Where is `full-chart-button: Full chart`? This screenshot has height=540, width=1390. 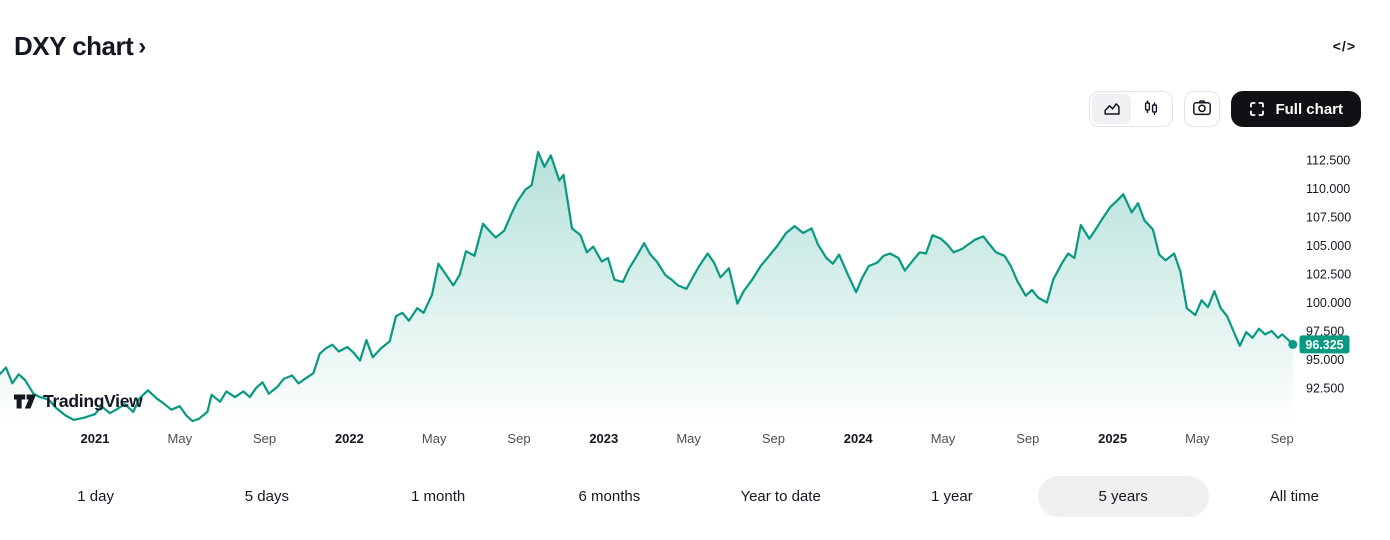 full-chart-button: Full chart is located at coordinates (1296, 109).